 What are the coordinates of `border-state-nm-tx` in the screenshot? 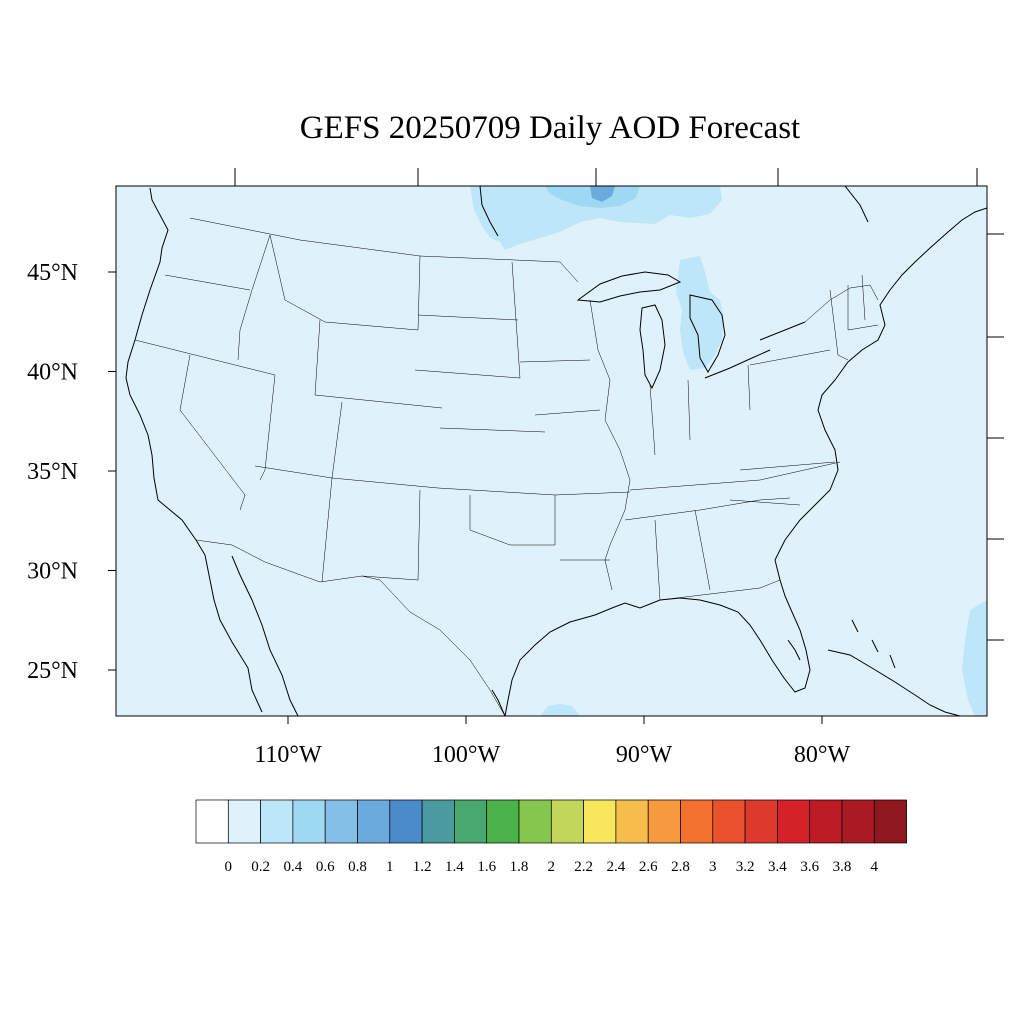 It's located at (391, 535).